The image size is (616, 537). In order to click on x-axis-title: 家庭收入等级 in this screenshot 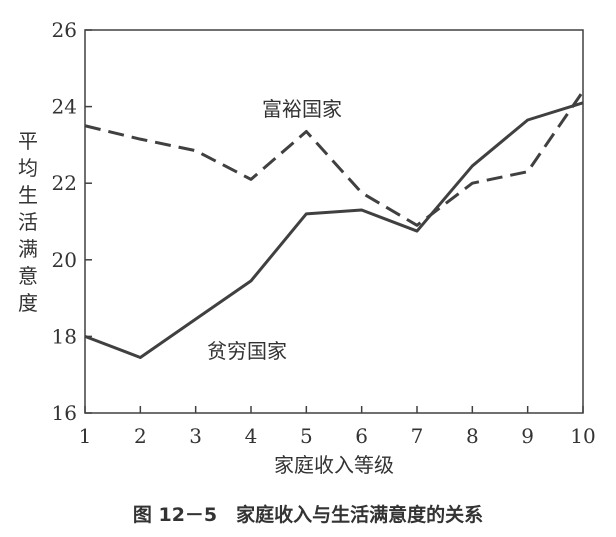, I will do `click(334, 465)`.